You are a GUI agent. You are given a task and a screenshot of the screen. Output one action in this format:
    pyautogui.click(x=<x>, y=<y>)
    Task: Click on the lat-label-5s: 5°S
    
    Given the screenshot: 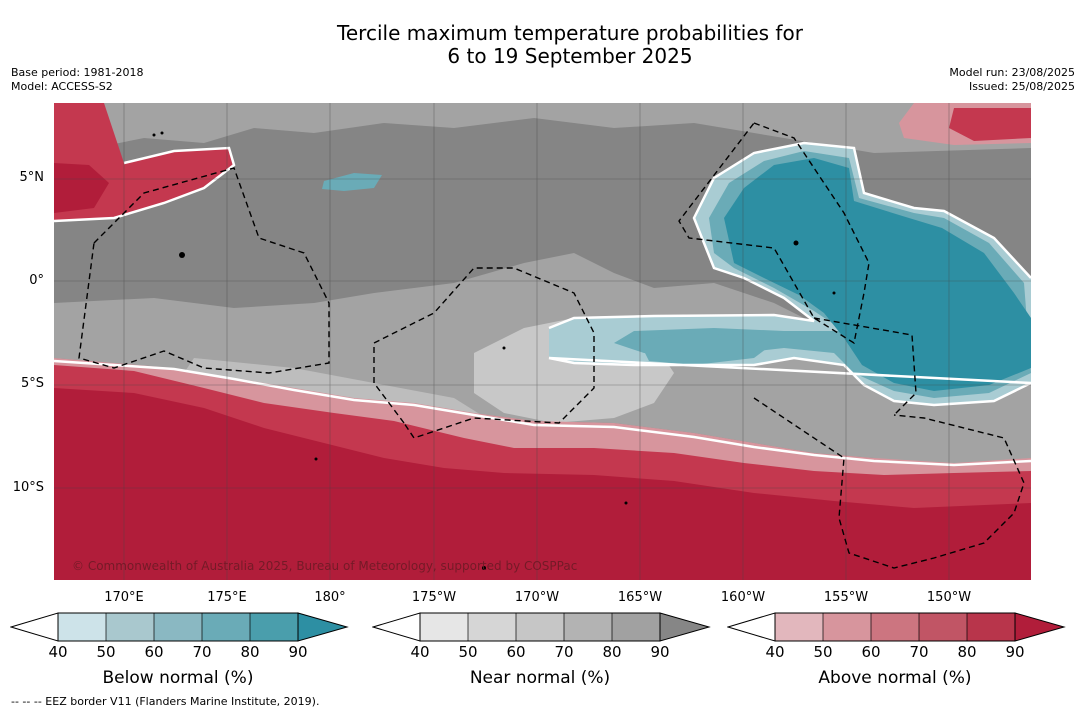 What is the action you would take?
    pyautogui.click(x=32, y=383)
    